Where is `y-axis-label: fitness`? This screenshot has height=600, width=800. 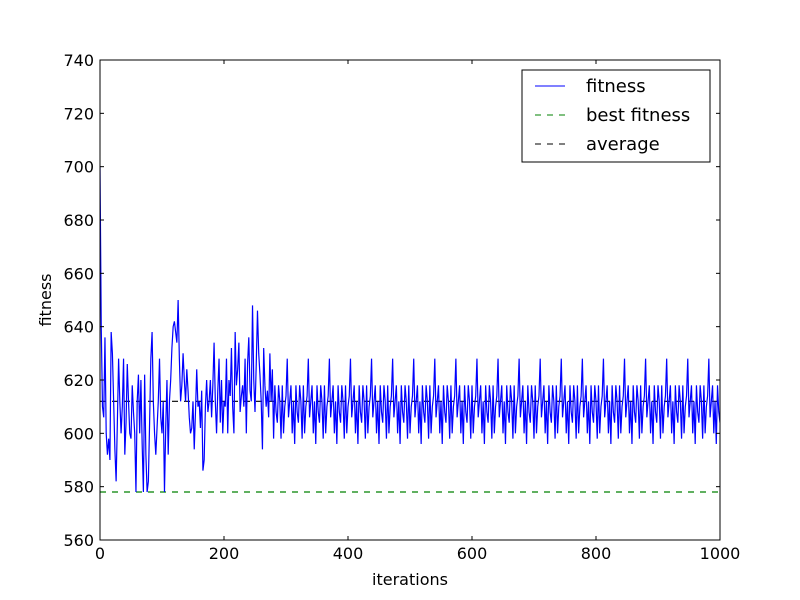 y-axis-label: fitness is located at coordinates (45, 299).